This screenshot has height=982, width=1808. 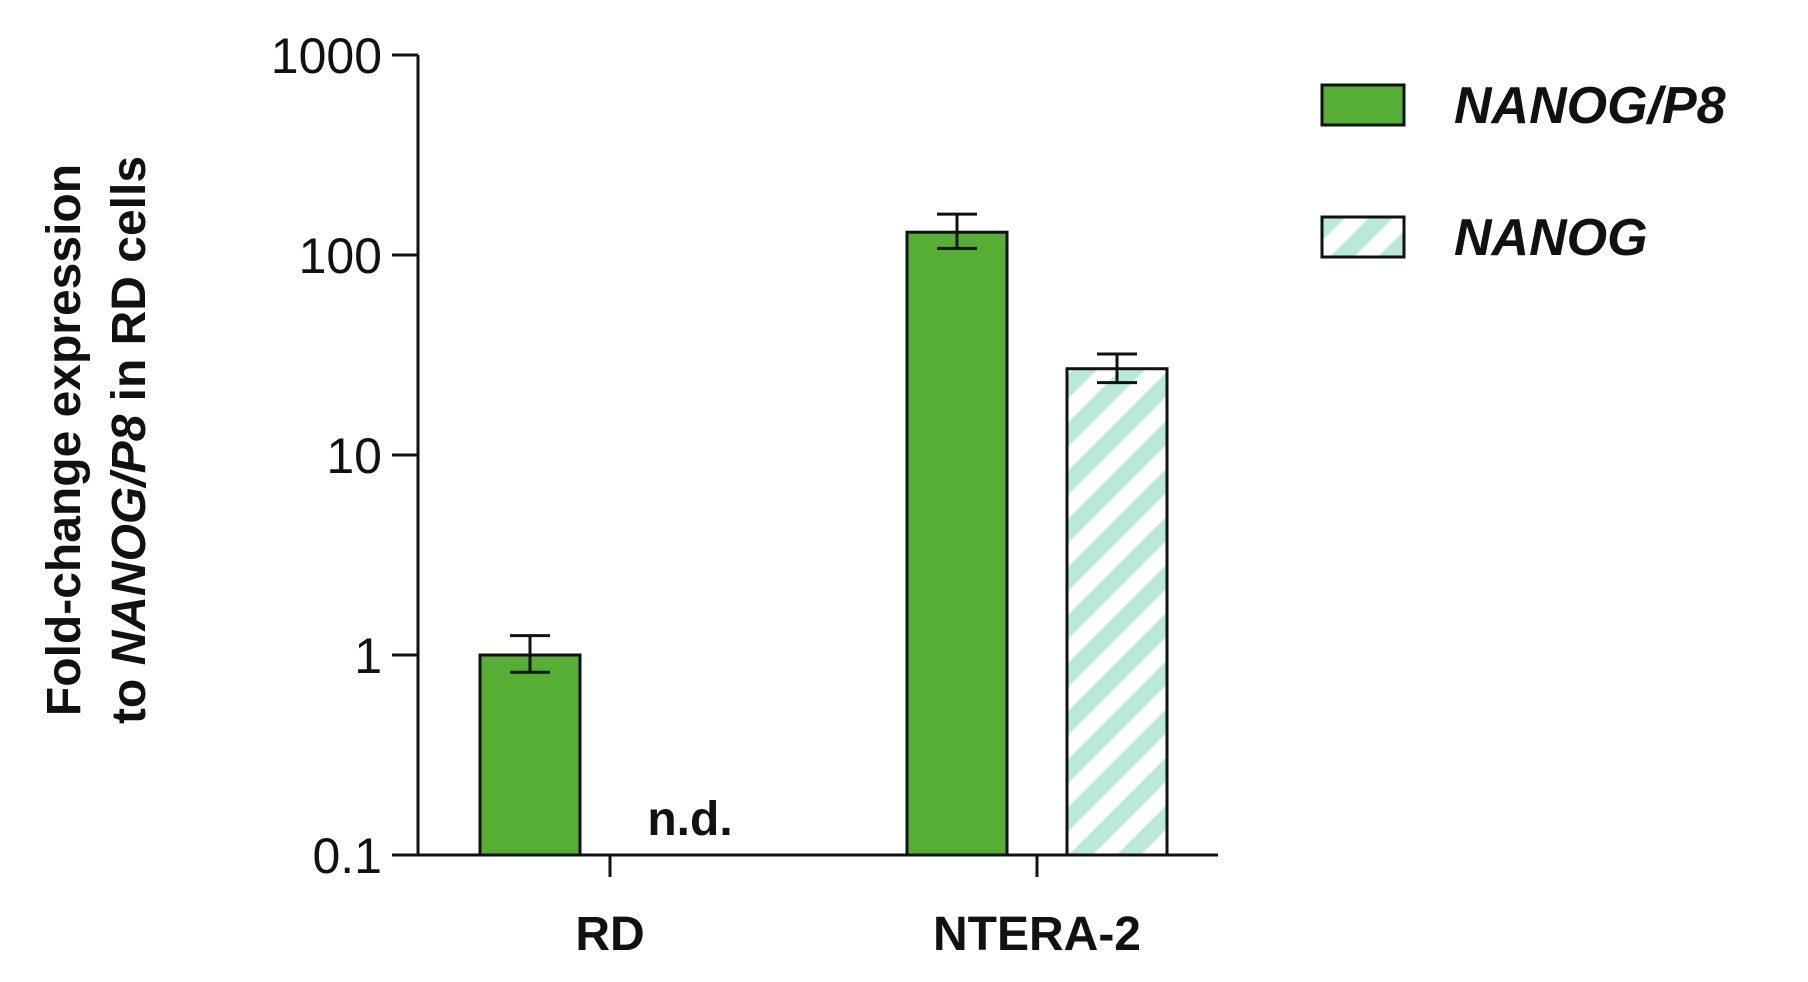 I want to click on legend-label: NANOG/P8, so click(x=1590, y=106).